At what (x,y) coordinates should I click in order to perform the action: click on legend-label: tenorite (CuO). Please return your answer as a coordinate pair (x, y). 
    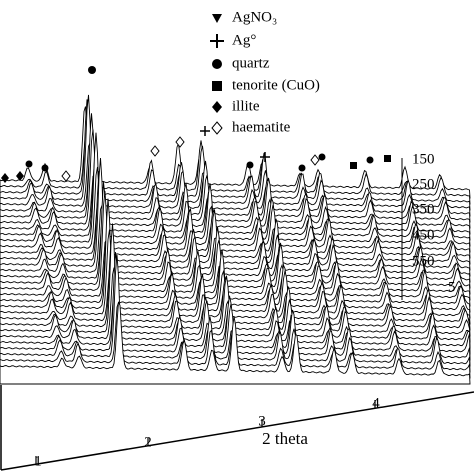
    Looking at the image, I should click on (276, 85).